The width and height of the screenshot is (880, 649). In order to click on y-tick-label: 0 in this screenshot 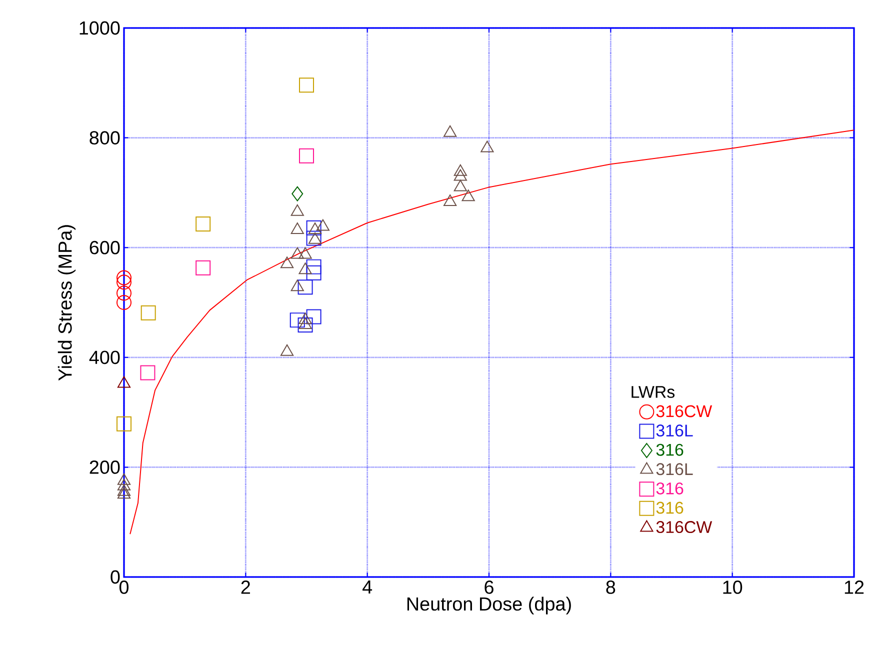, I will do `click(115, 577)`.